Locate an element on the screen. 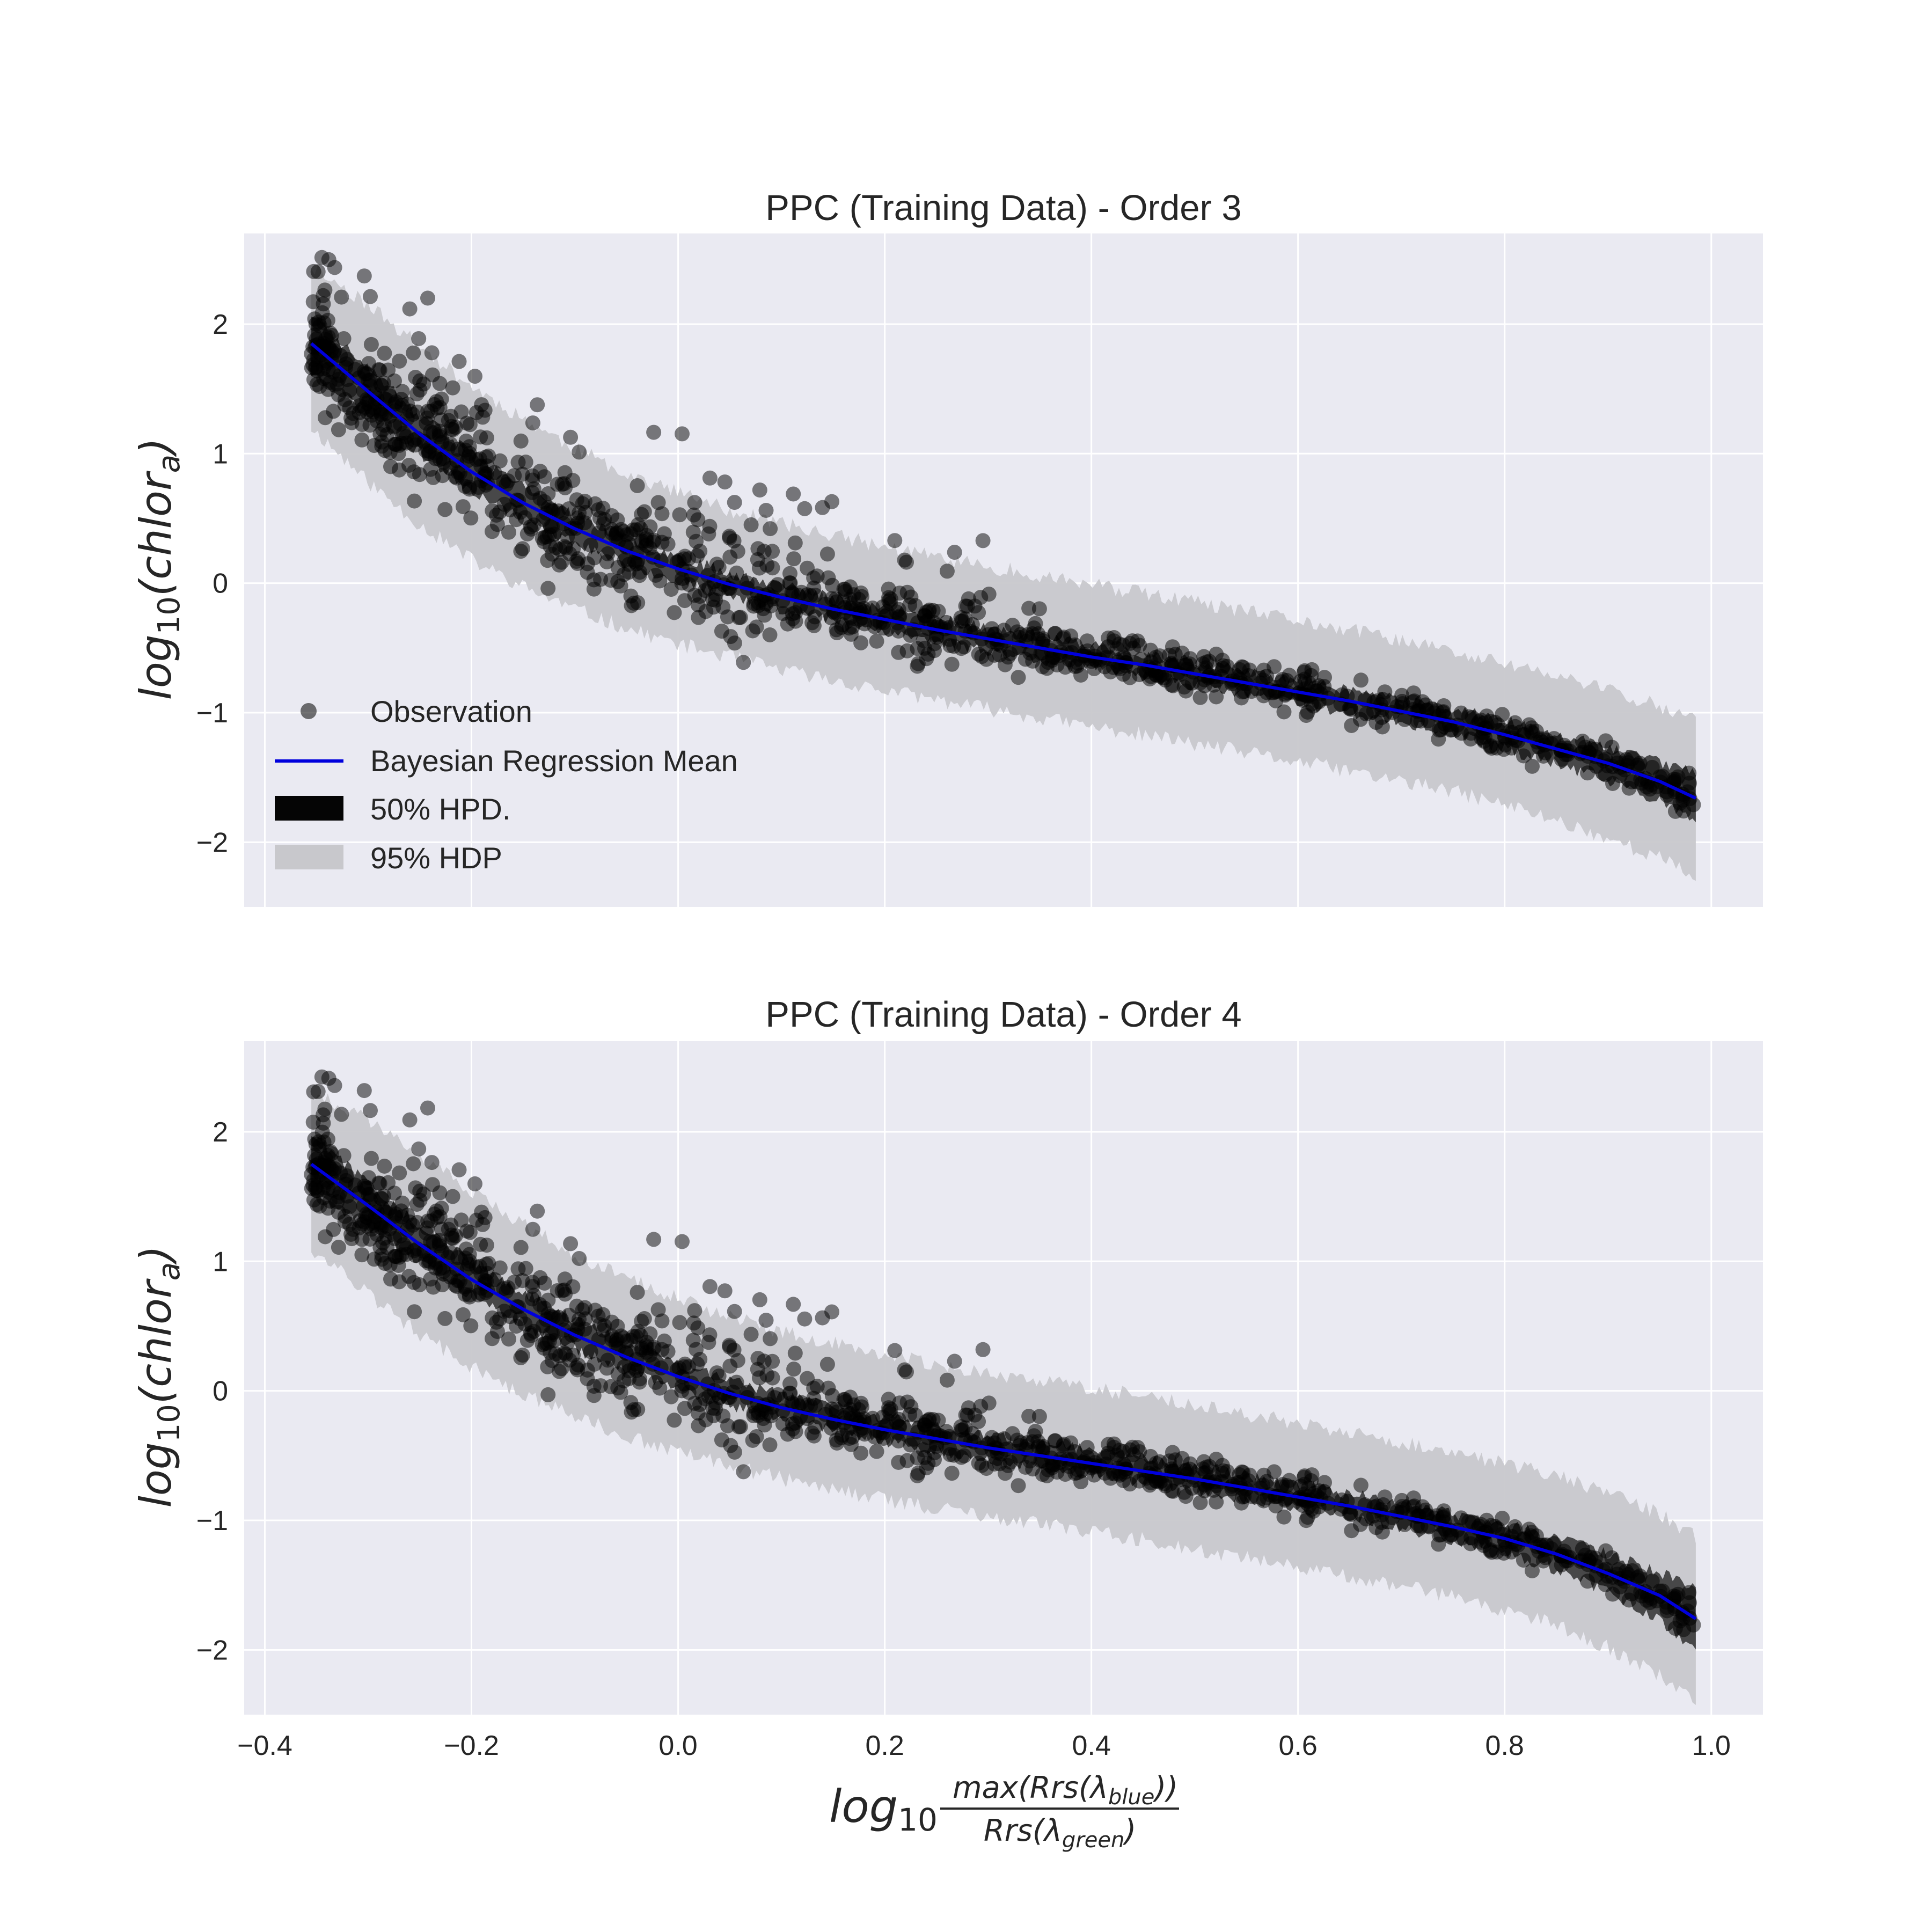 The image size is (1932, 1932). x-axis-label-numerator: max(Rrs(λblue)) is located at coordinates (1065, 1790).